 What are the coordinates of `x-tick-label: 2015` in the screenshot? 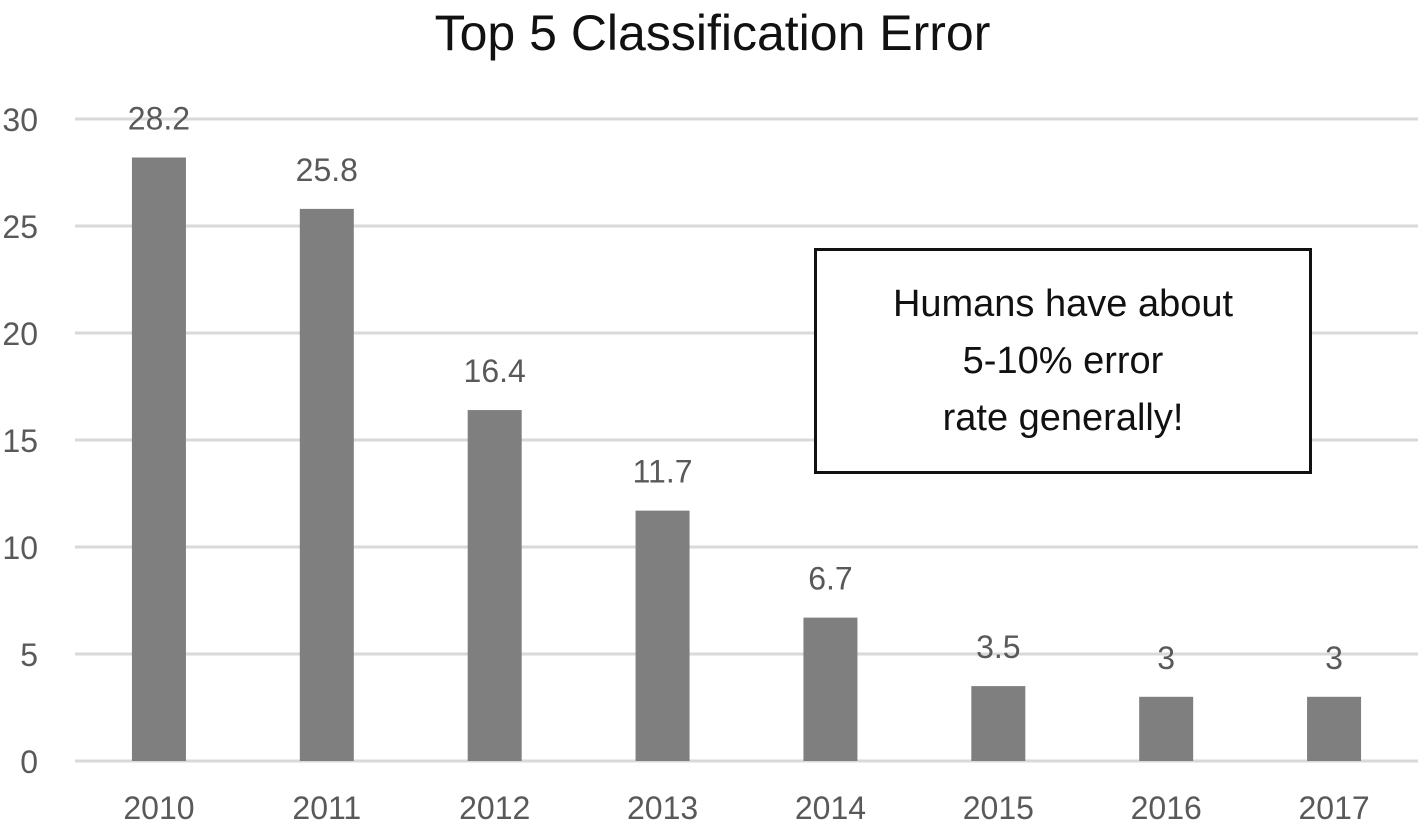 It's located at (998, 808).